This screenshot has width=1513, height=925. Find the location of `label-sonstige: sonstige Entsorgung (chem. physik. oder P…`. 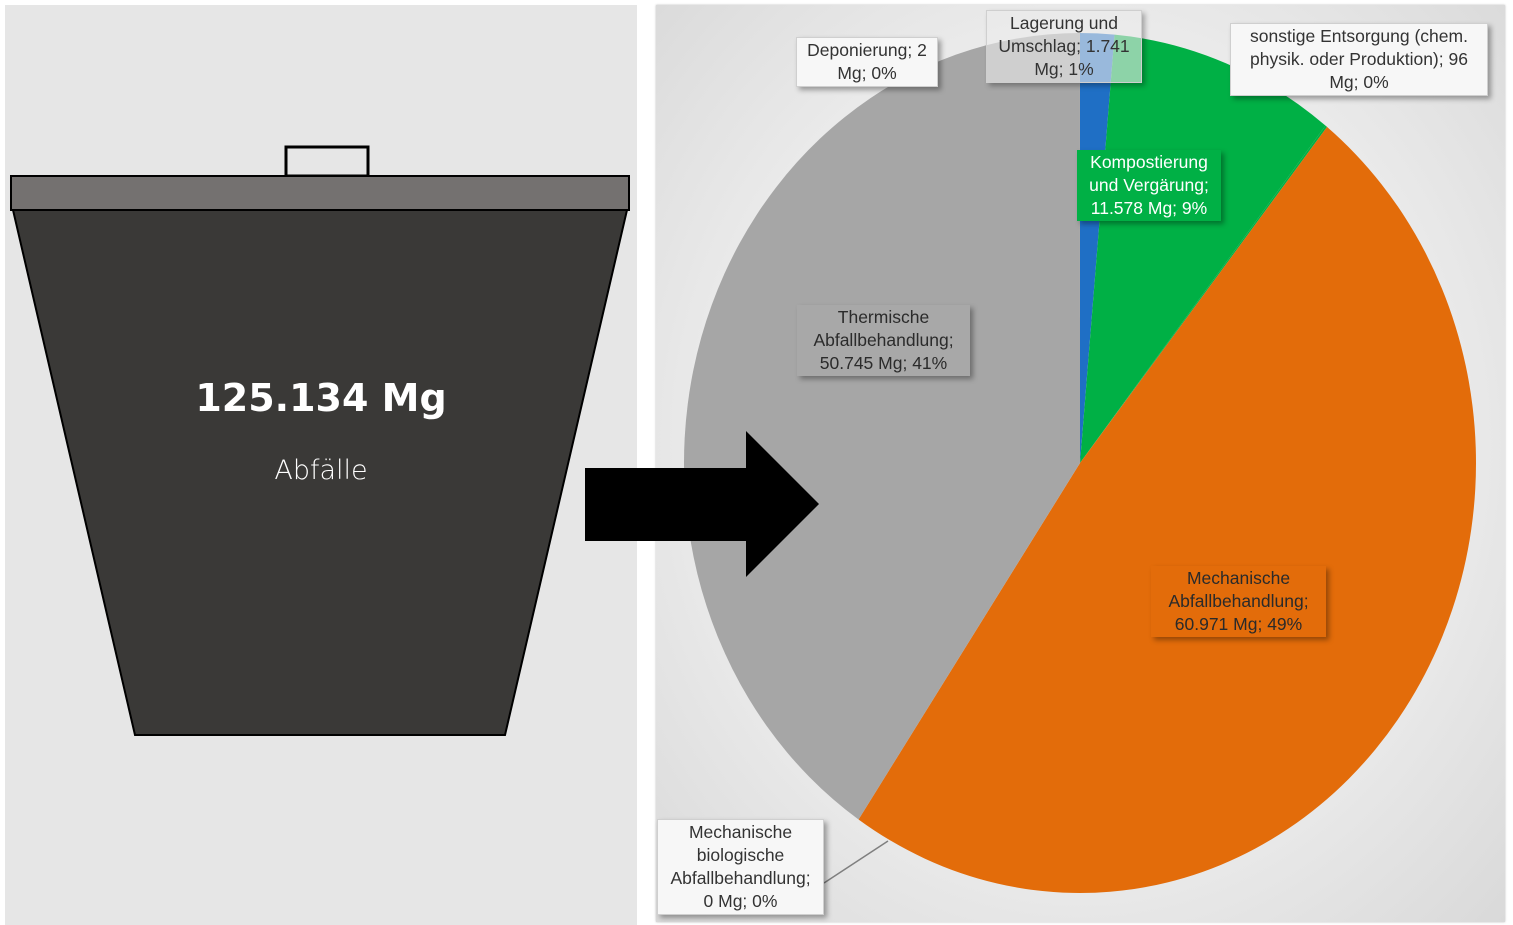

label-sonstige: sonstige Entsorgung (chem. physik. oder P… is located at coordinates (1359, 59).